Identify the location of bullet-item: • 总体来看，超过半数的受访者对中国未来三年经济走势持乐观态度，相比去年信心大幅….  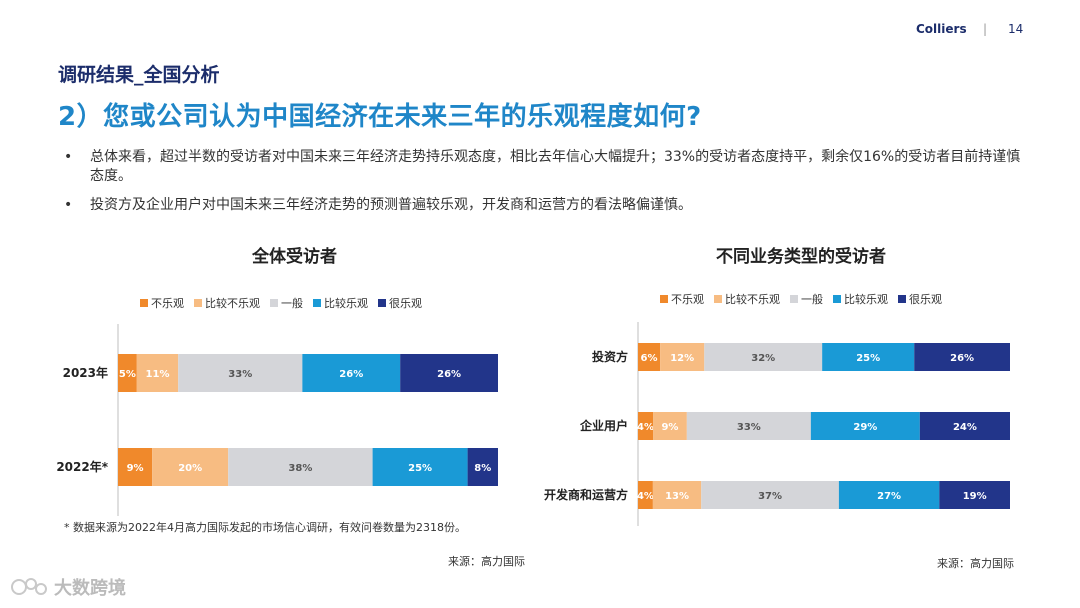
(542, 167).